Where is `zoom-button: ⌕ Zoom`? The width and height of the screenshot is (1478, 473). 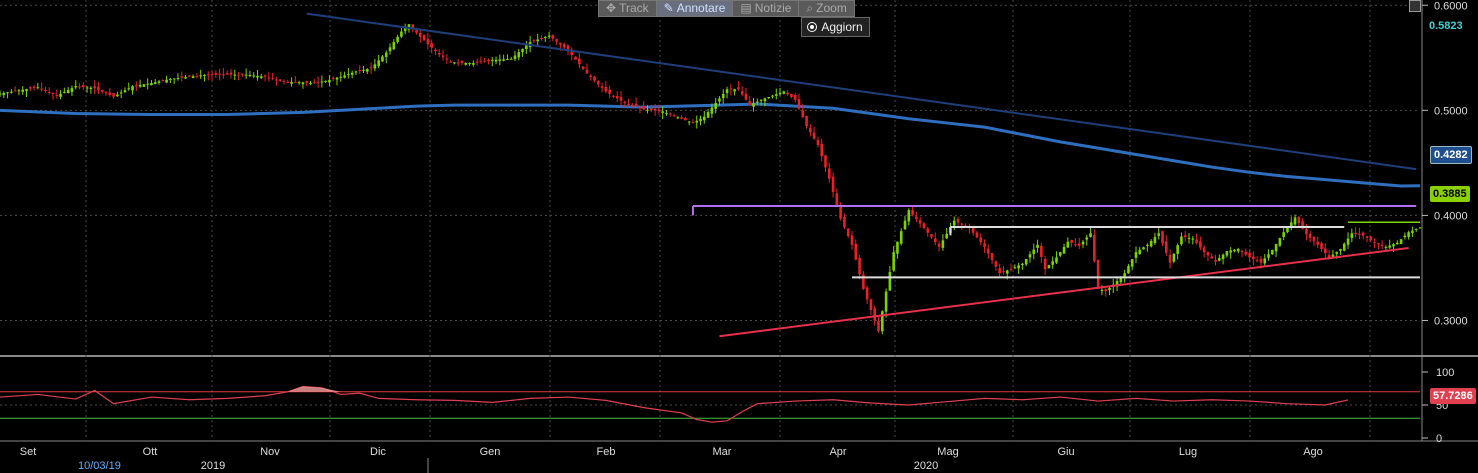
zoom-button: ⌕ Zoom is located at coordinates (826, 8).